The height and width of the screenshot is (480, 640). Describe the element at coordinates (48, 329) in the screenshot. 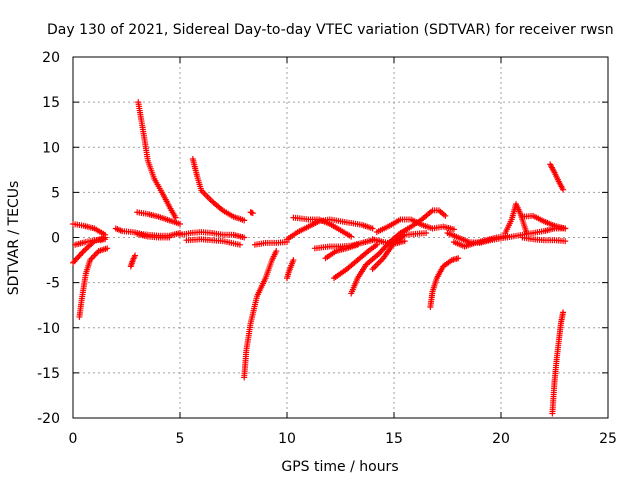

I see `y-tick-label: -10` at that location.